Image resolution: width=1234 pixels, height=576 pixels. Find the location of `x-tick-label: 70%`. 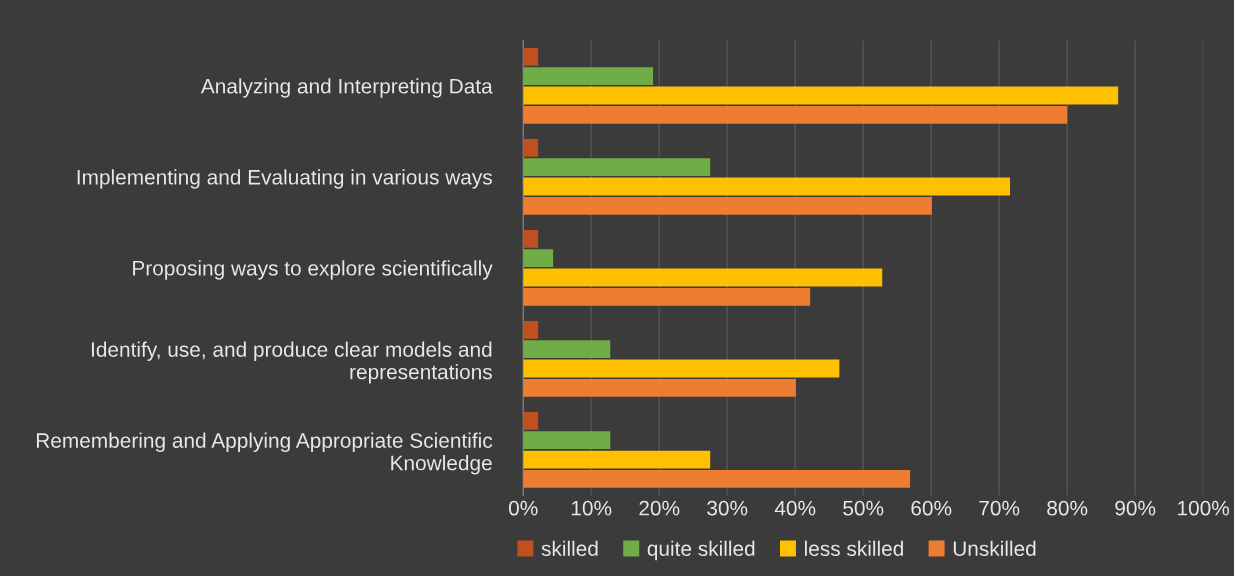

x-tick-label: 70% is located at coordinates (999, 508).